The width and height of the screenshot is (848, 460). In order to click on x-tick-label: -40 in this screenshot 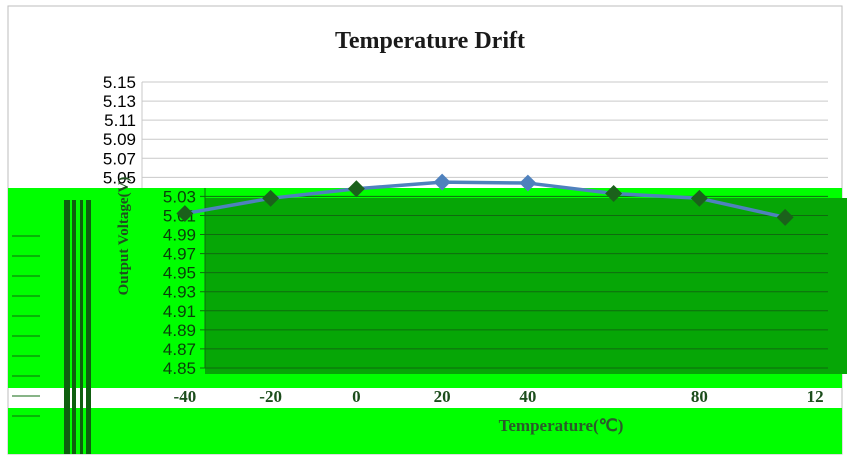, I will do `click(185, 396)`.